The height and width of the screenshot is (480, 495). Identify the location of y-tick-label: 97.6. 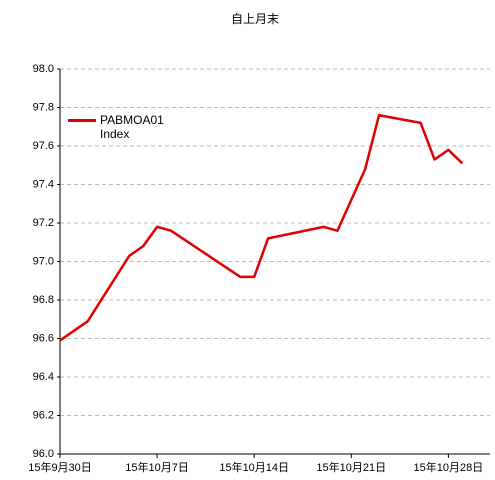
(43, 146).